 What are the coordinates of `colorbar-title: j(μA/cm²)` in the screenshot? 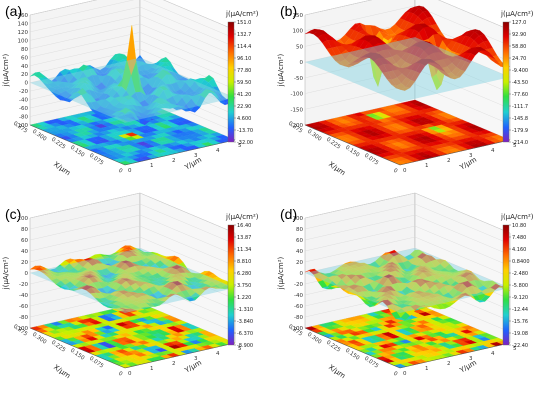 It's located at (517, 14).